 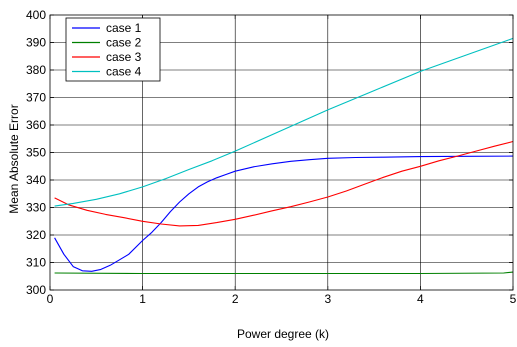 What do you see at coordinates (36, 263) in the screenshot?
I see `y-tick-label: 310` at bounding box center [36, 263].